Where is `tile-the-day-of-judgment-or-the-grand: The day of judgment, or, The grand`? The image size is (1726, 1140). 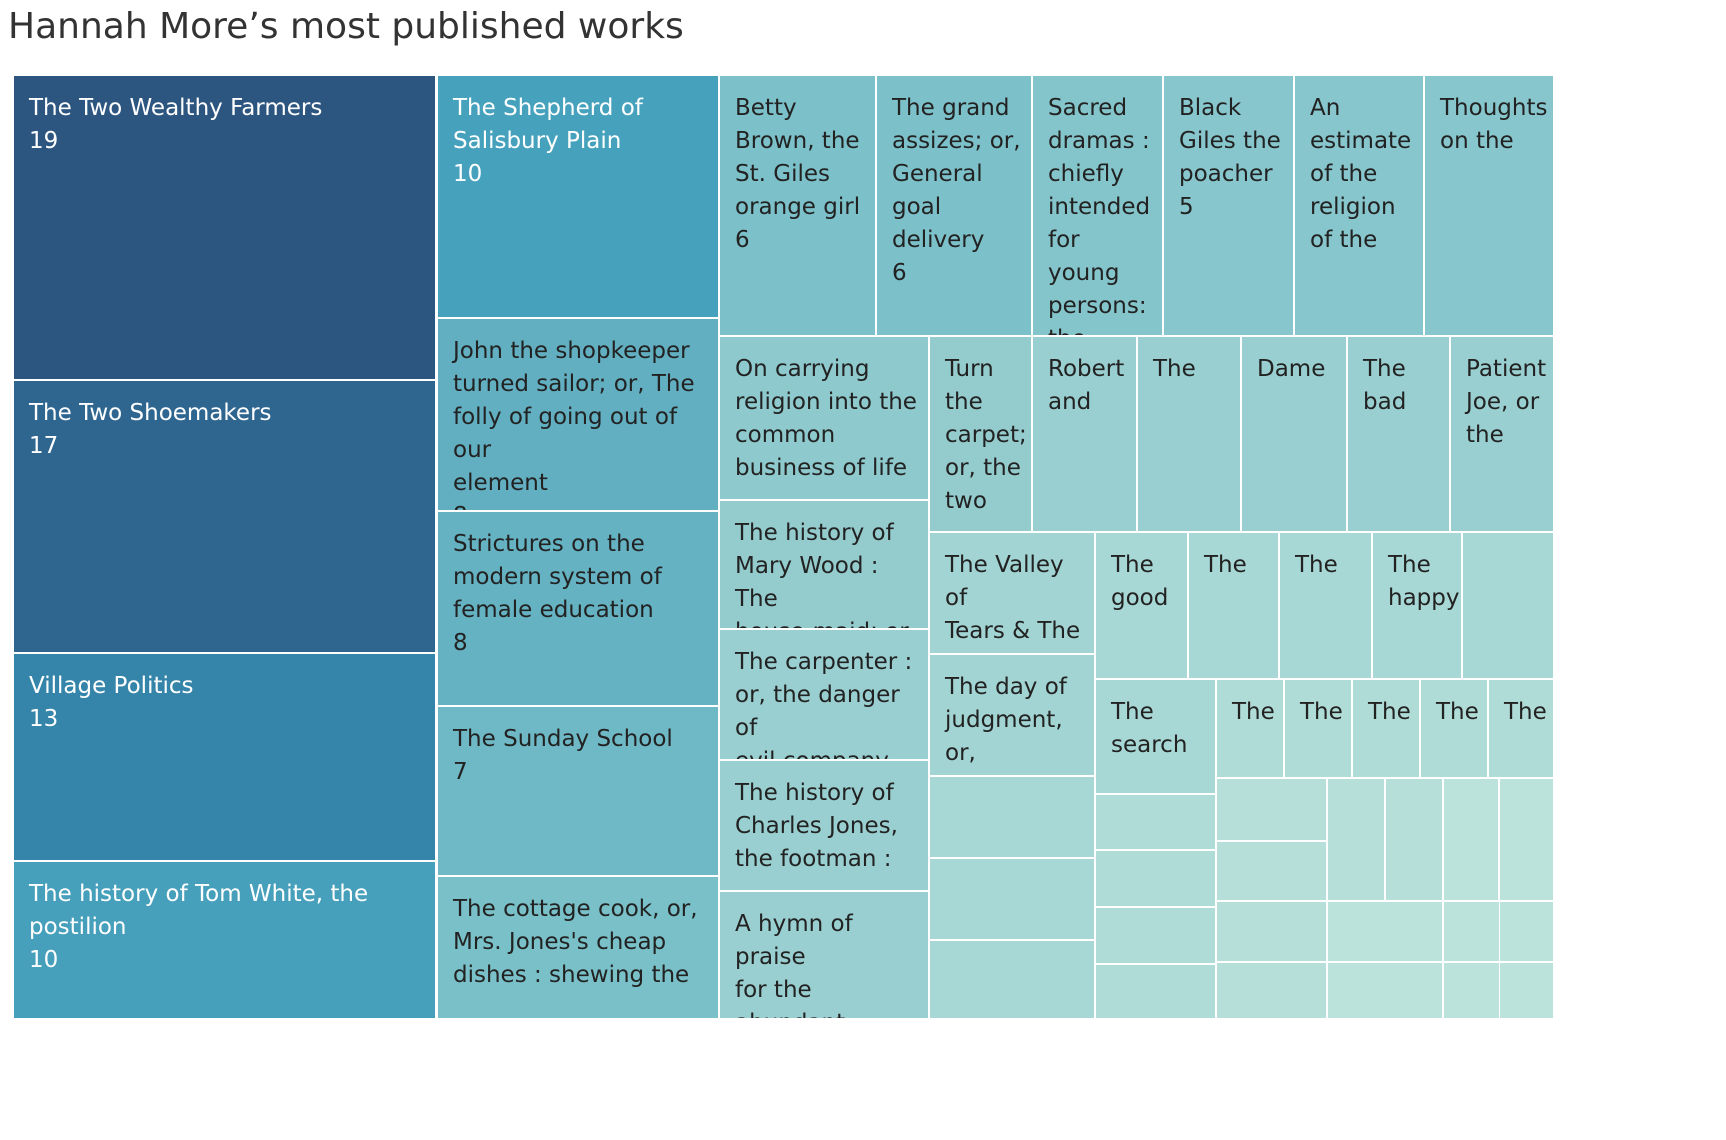
tile-the-day-of-judgment-or-the-grand: The day of judgment, or, The grand is located at coordinates (1012, 715).